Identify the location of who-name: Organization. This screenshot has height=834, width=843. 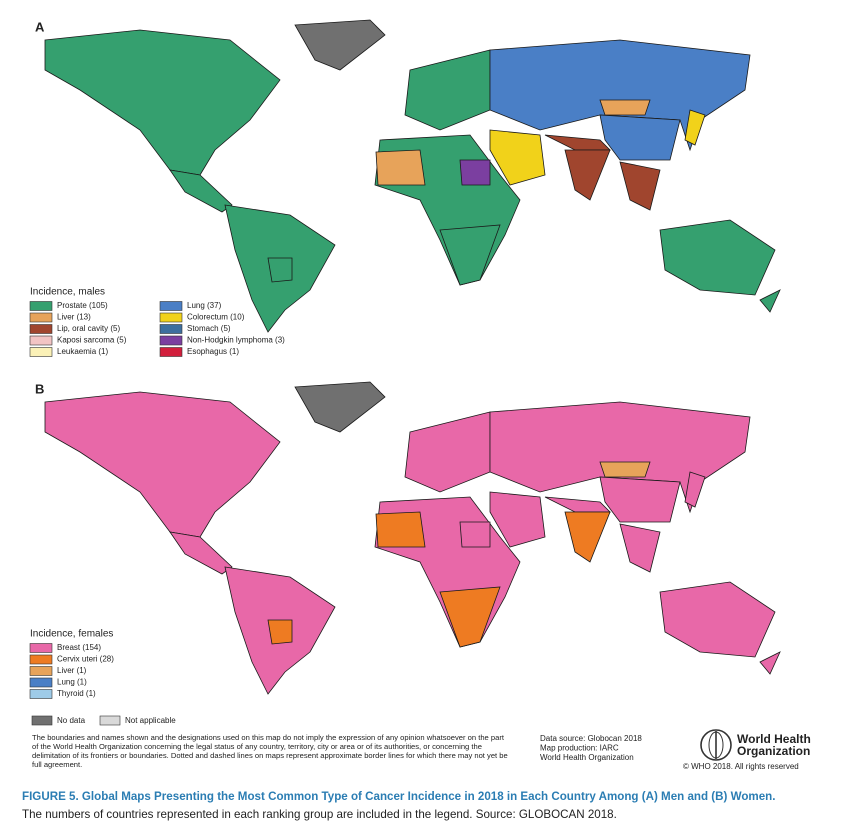
(773, 751).